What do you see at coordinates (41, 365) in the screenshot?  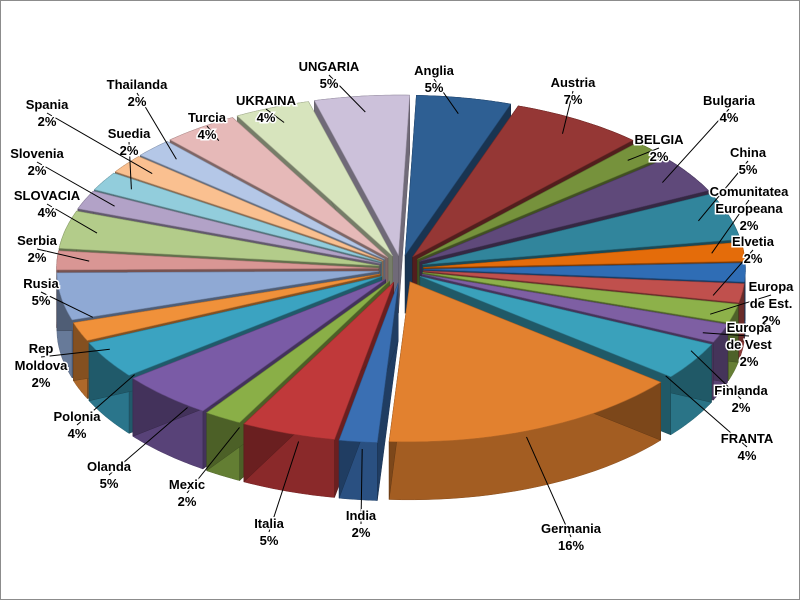 I see `data-label-rep-moldova: Rep Moldova 2%` at bounding box center [41, 365].